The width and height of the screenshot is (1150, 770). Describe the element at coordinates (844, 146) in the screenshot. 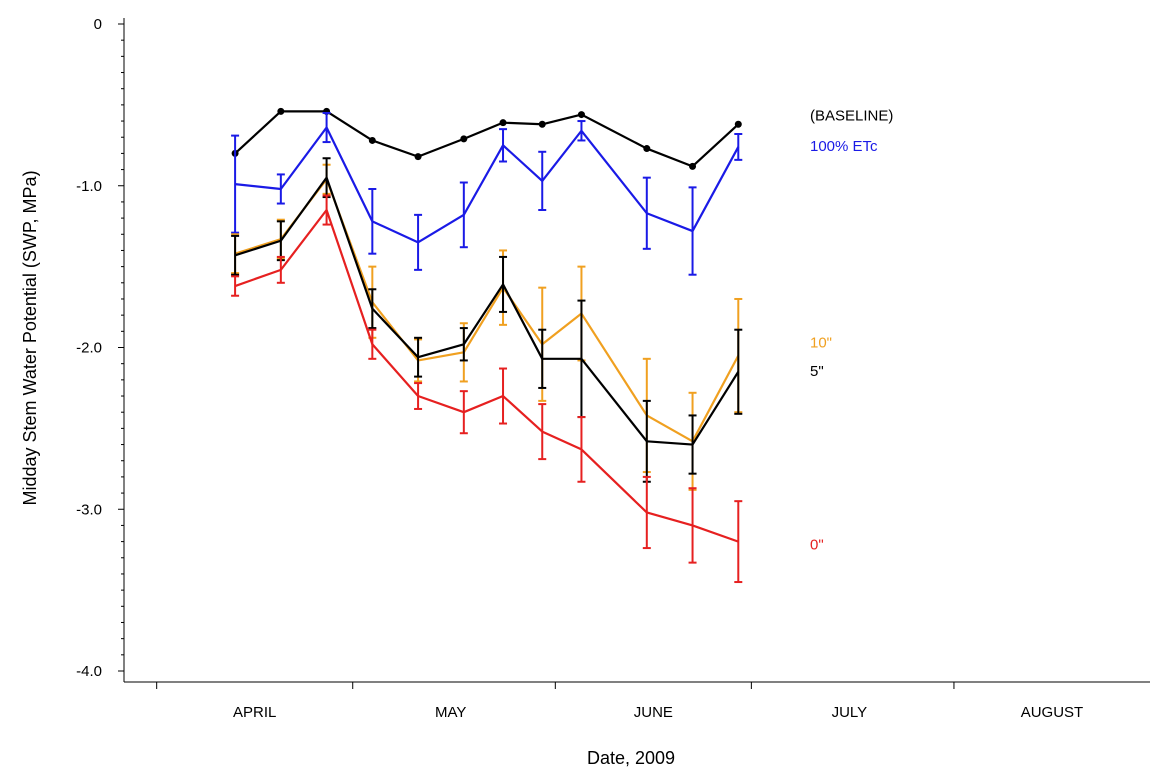

I see `series-label: 100% ETc` at that location.